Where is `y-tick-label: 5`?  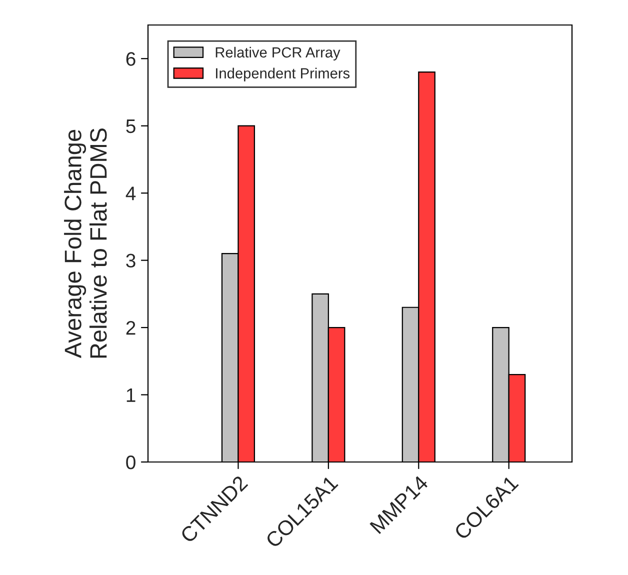 y-tick-label: 5 is located at coordinates (131, 127).